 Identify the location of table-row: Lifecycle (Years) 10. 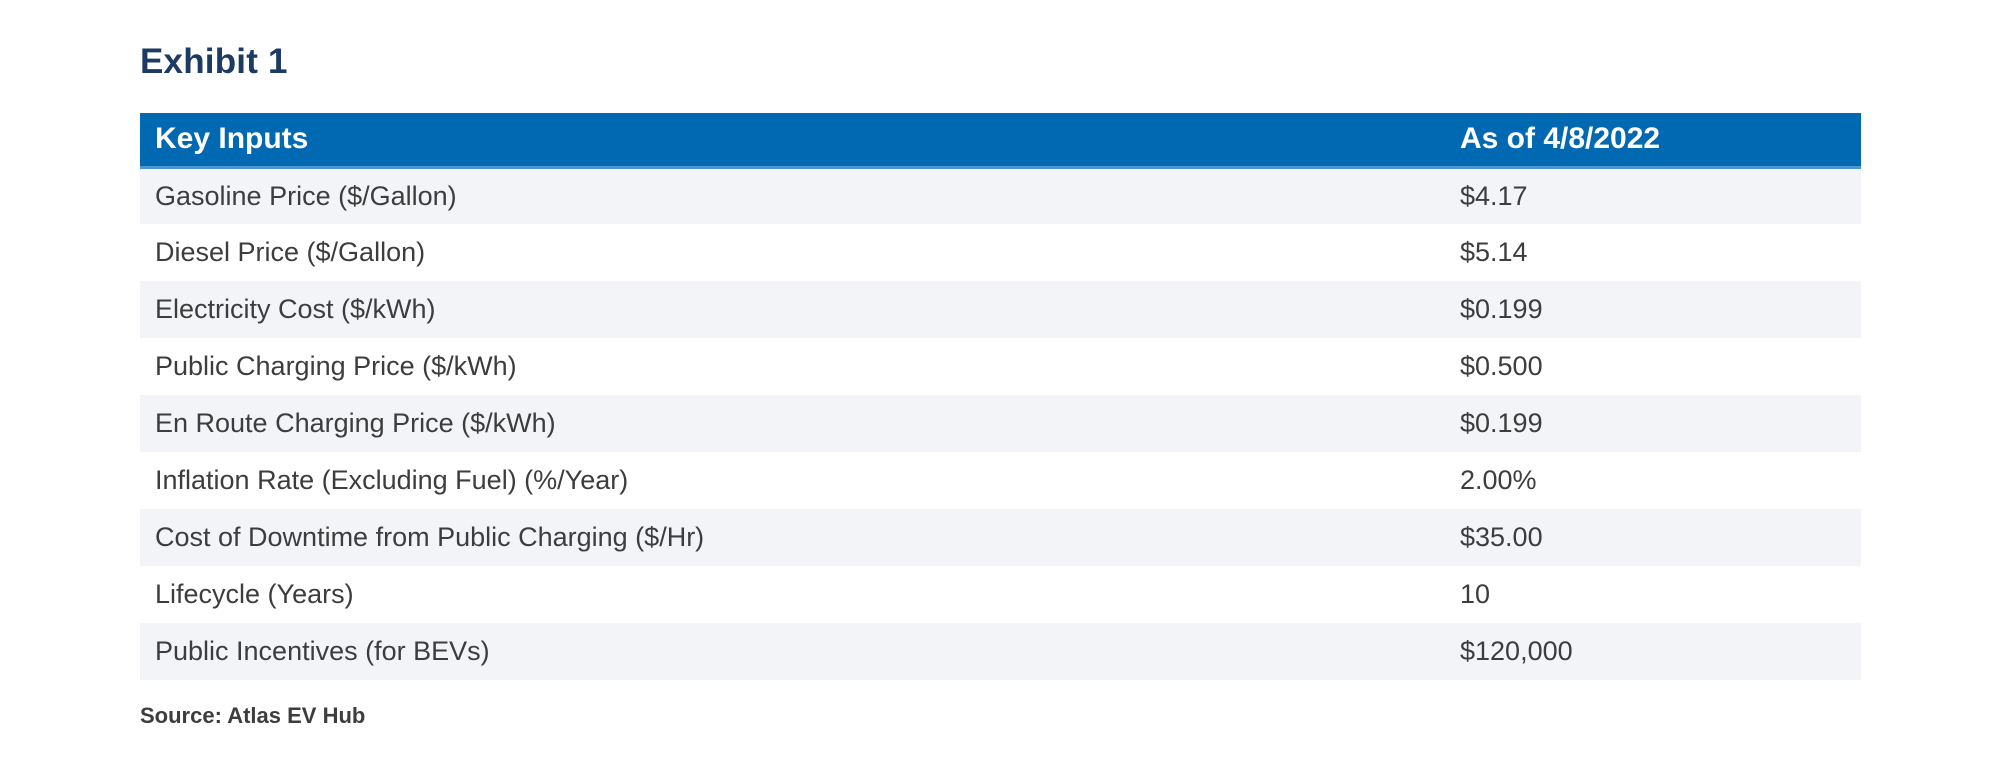
(1000, 594).